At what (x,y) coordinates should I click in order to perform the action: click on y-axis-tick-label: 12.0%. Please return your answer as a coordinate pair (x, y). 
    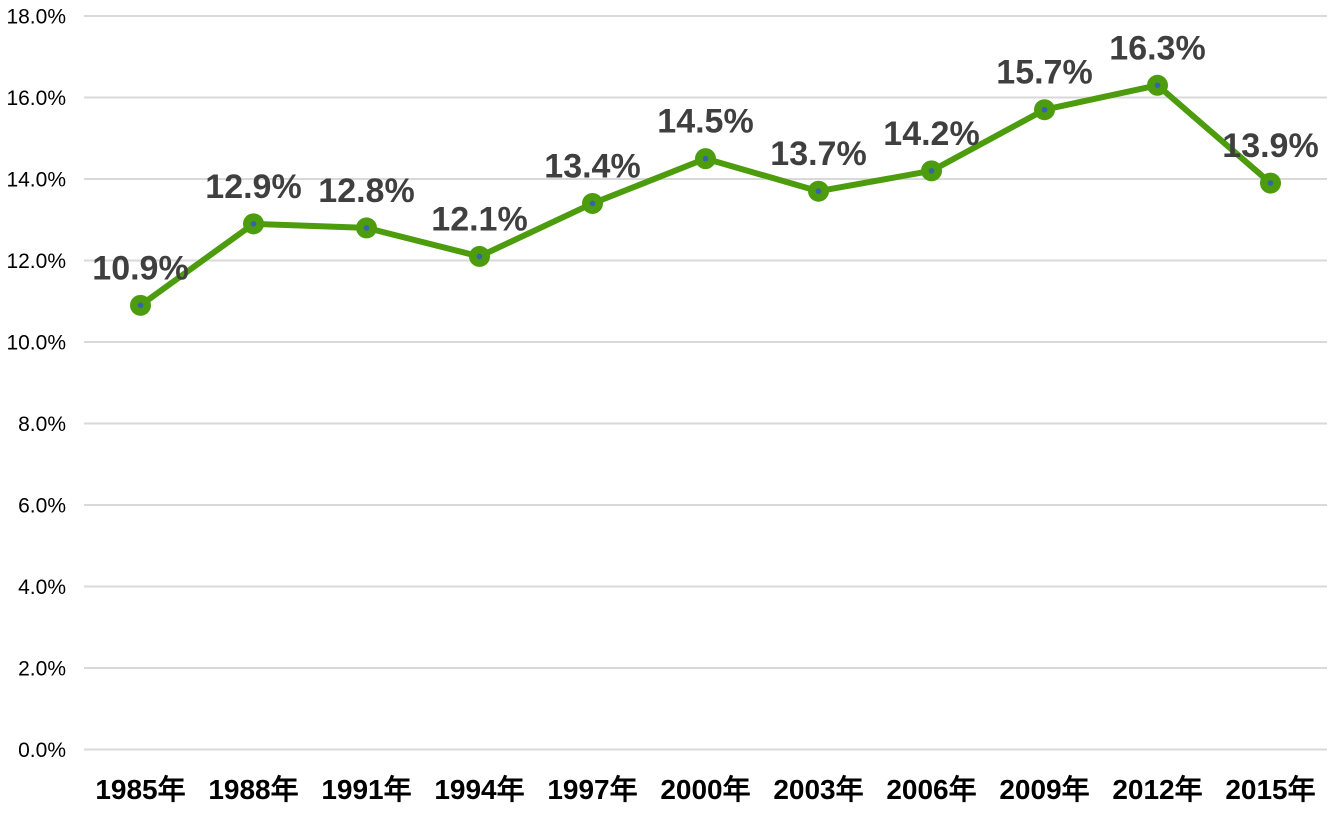
    Looking at the image, I should click on (36, 261).